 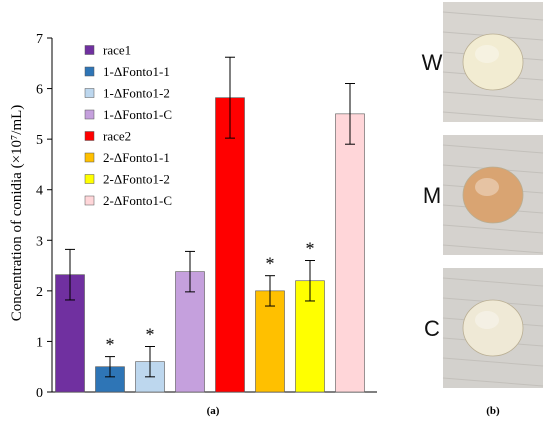 What do you see at coordinates (117, 136) in the screenshot?
I see `legend-label: race2` at bounding box center [117, 136].